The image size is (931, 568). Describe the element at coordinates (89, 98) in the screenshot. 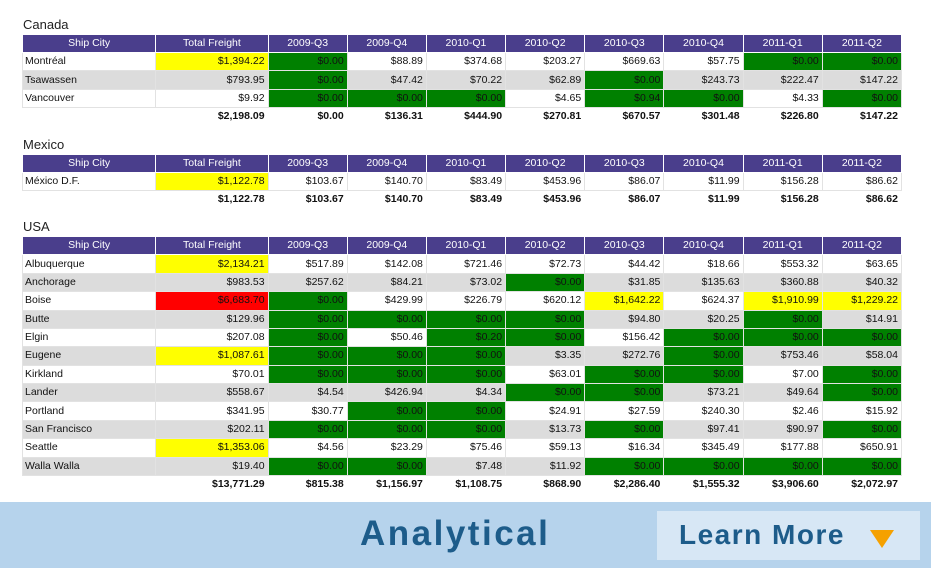

I see `ship-city-cell: Vancouver` at that location.